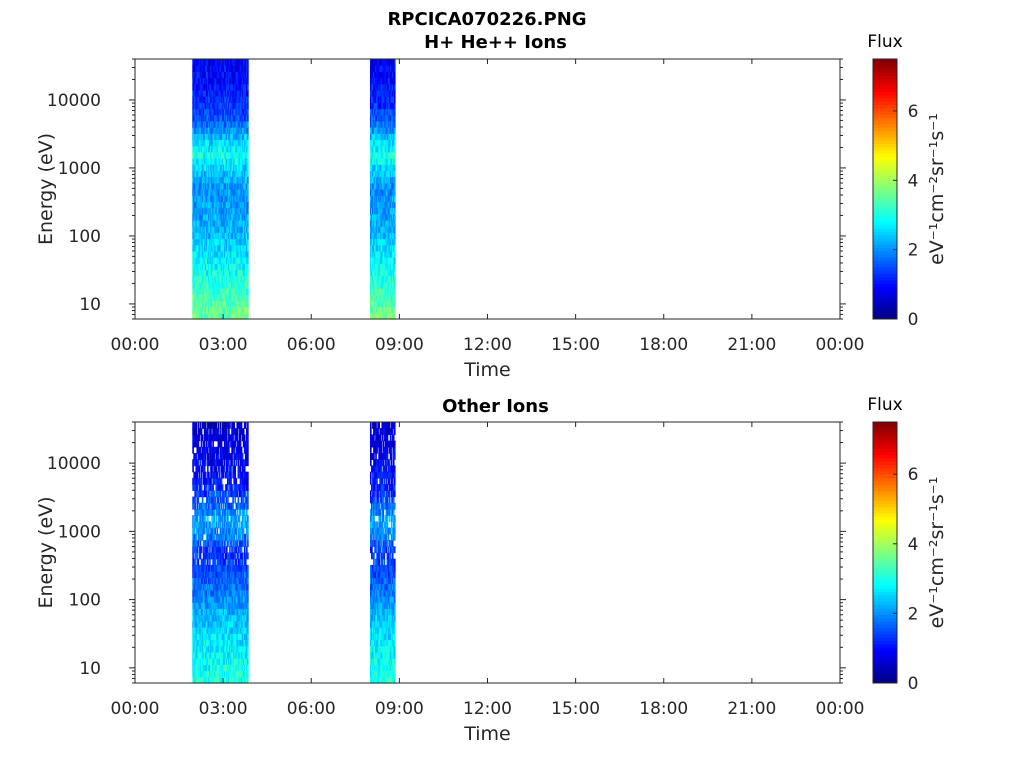 The height and width of the screenshot is (768, 1024). What do you see at coordinates (74, 101) in the screenshot?
I see `y-tick-label: 10000` at bounding box center [74, 101].